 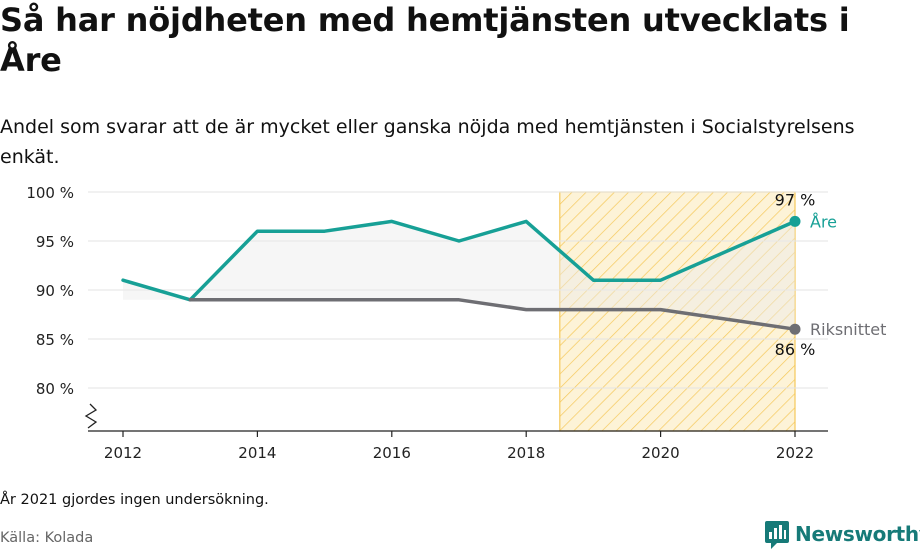 I want to click on y-tick-label: 85 %, so click(x=55, y=340).